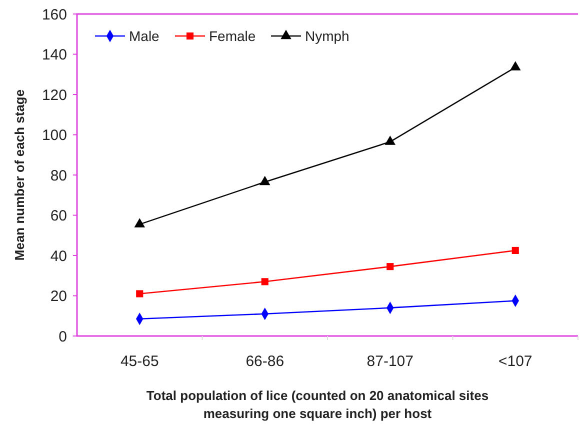 This screenshot has width=582, height=428. Describe the element at coordinates (144, 36) in the screenshot. I see `legend-label: Male` at that location.